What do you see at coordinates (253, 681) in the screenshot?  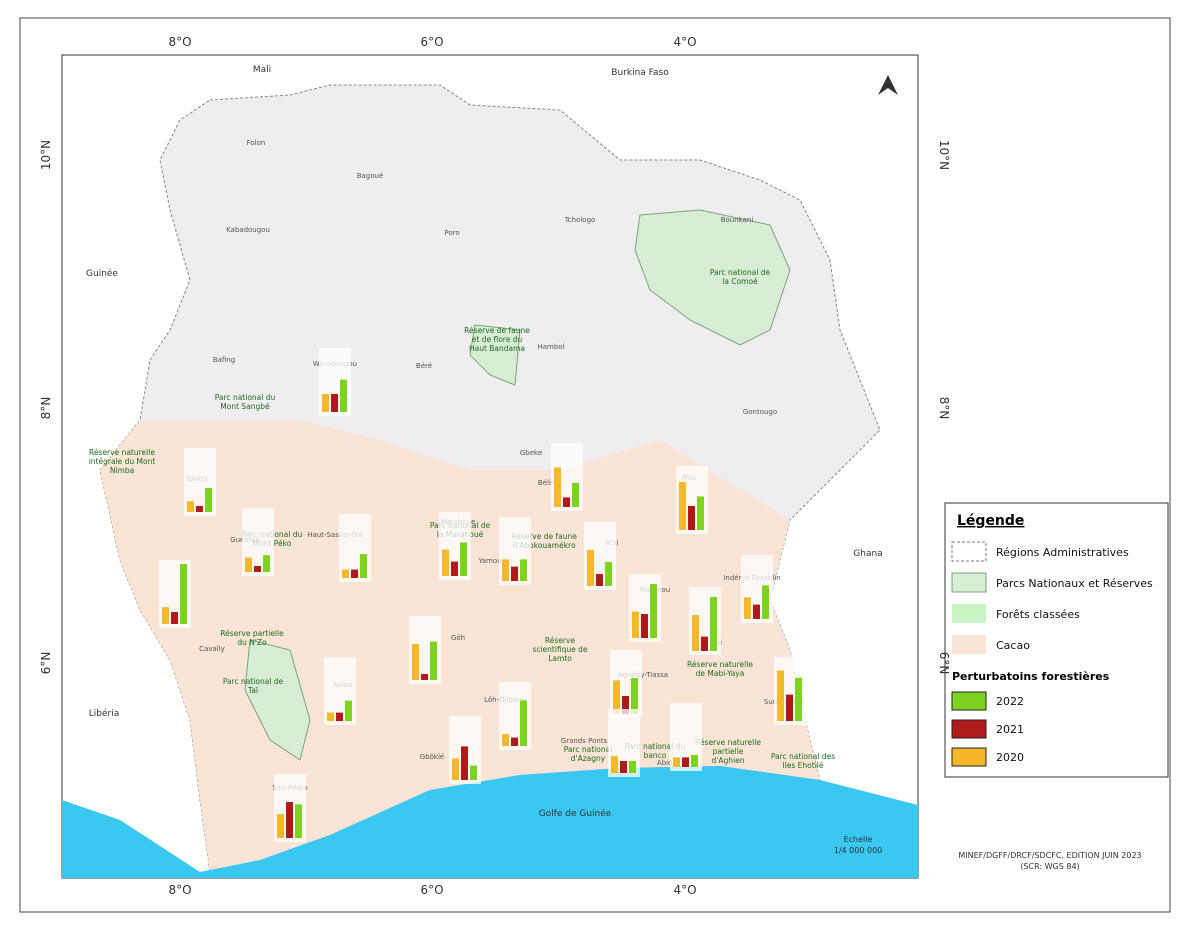 I see `park-label: Parc national de` at bounding box center [253, 681].